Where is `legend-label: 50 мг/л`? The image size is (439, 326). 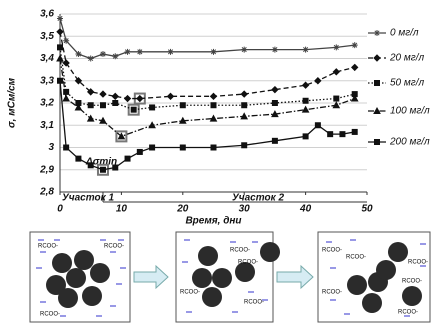 legend-label: 50 мг/л is located at coordinates (407, 83).